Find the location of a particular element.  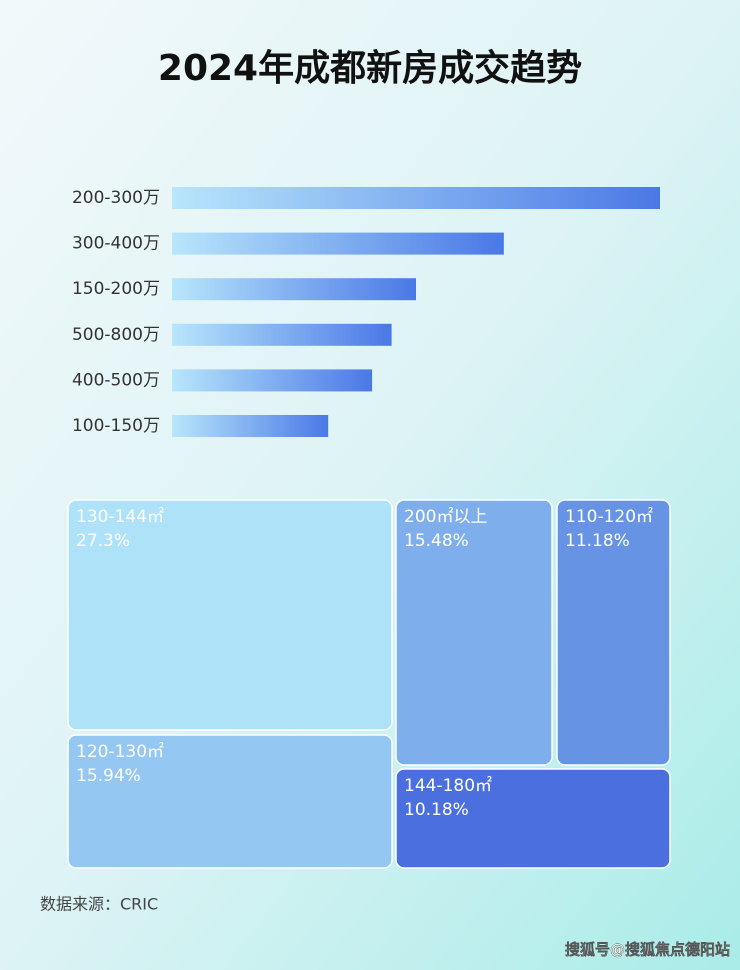

cell-value: 15.48% is located at coordinates (436, 541).